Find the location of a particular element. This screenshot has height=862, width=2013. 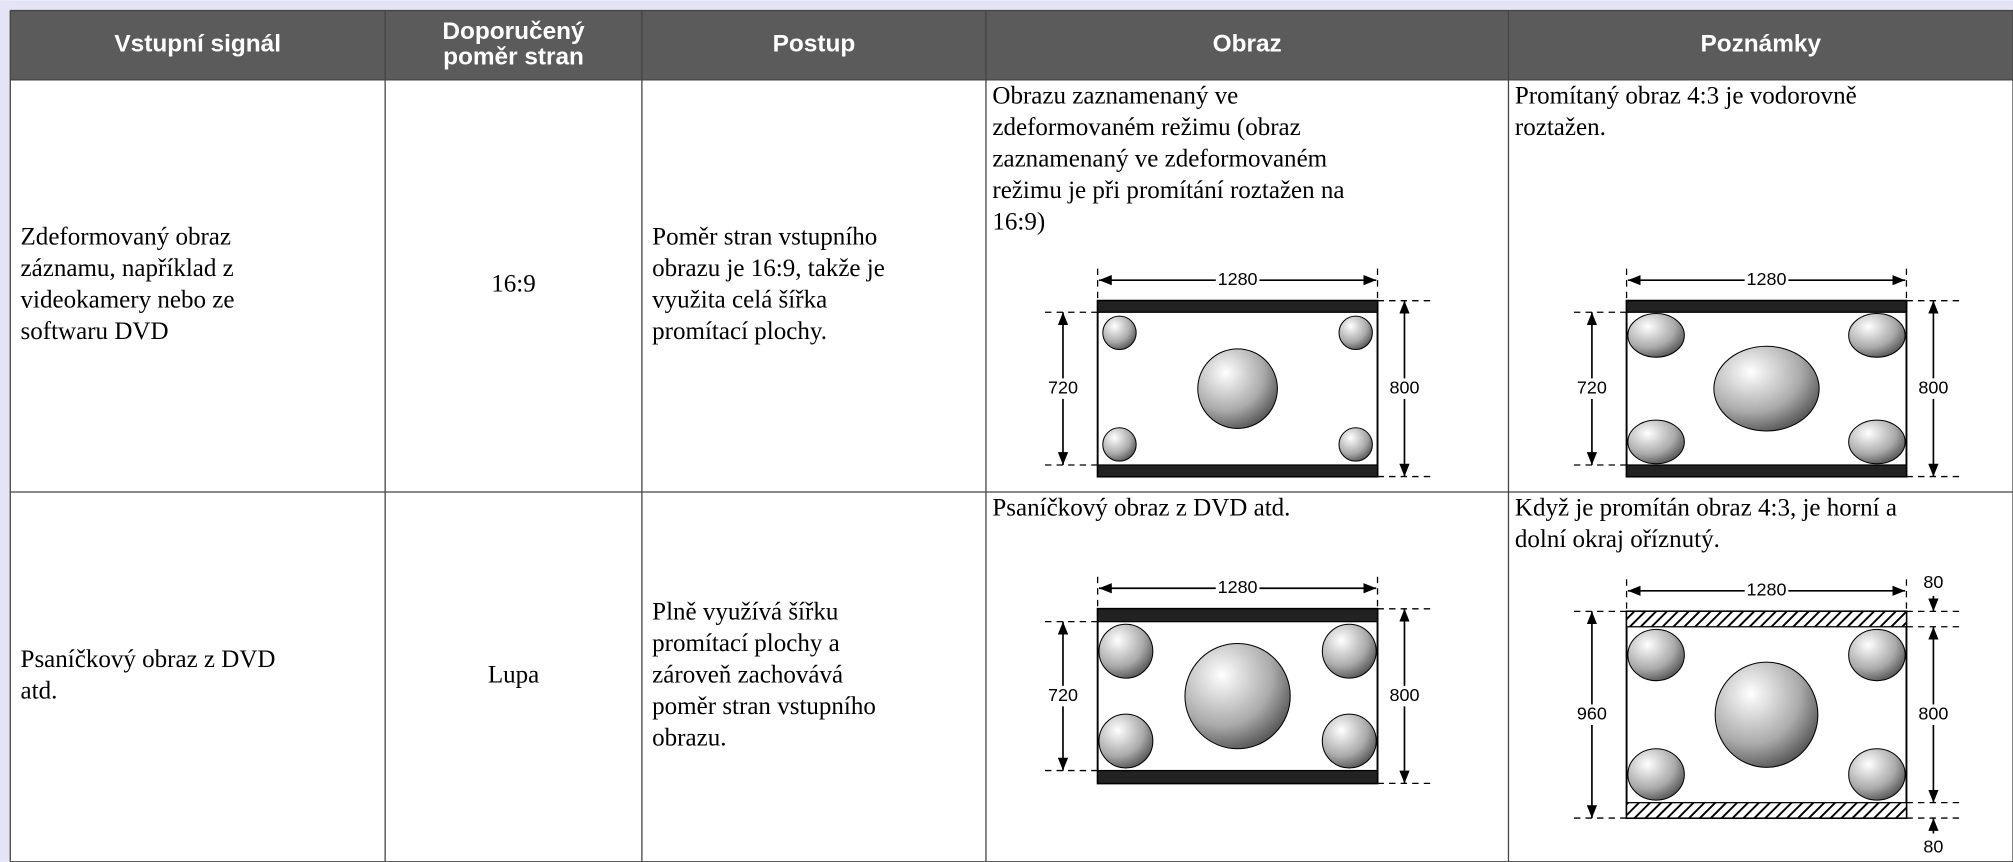

cell-text: záznamu, například z is located at coordinates (127, 268).